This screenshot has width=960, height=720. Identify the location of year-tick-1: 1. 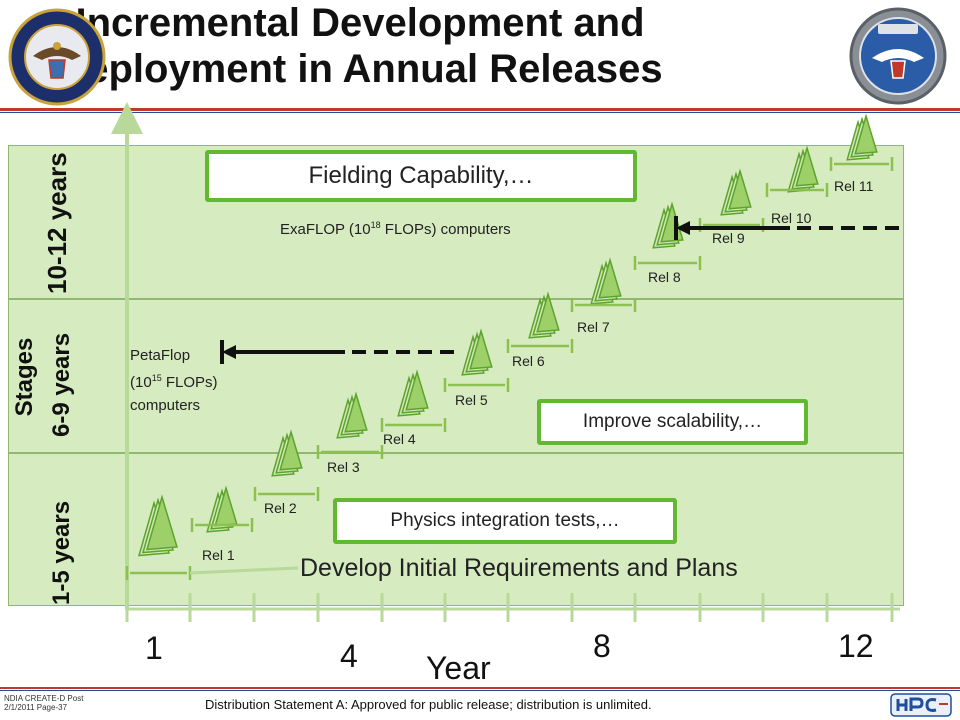
(154, 648).